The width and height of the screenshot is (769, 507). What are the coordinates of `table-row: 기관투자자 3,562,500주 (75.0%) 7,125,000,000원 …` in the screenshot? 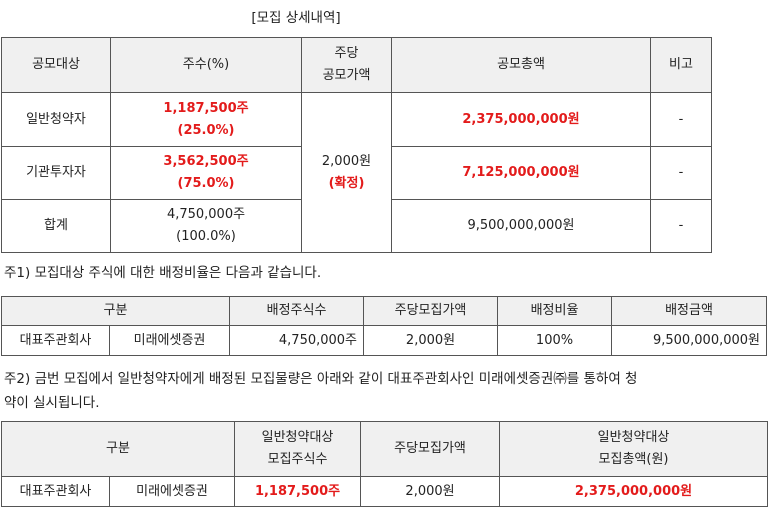 It's located at (356, 173).